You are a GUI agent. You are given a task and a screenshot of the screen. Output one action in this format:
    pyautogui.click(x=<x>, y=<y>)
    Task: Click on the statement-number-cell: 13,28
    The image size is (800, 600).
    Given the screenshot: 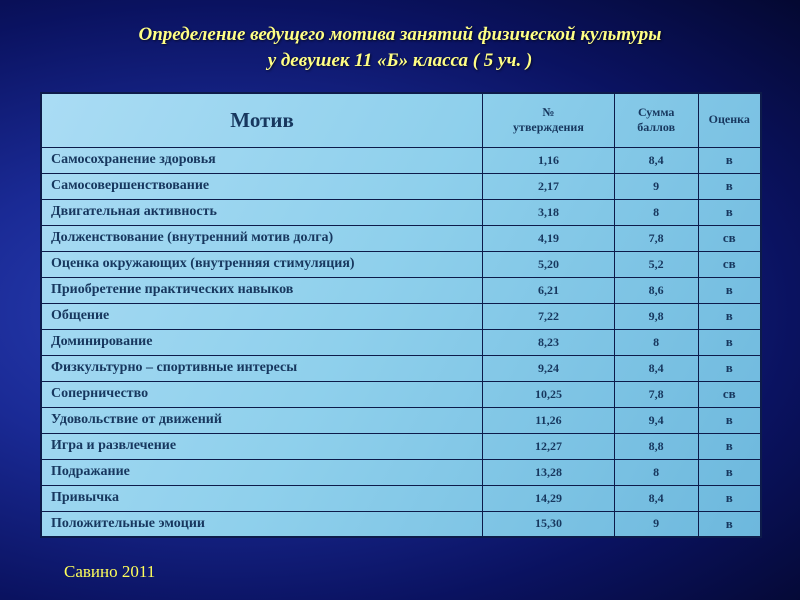 What is the action you would take?
    pyautogui.click(x=548, y=472)
    